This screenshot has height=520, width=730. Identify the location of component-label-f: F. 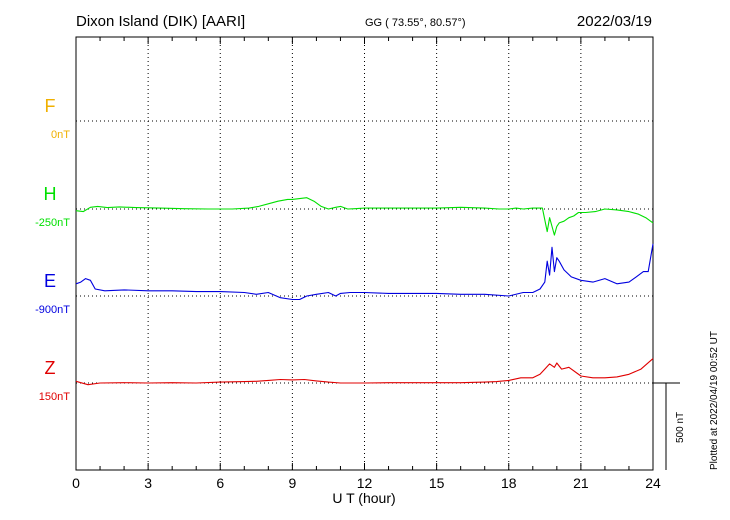
(50, 106).